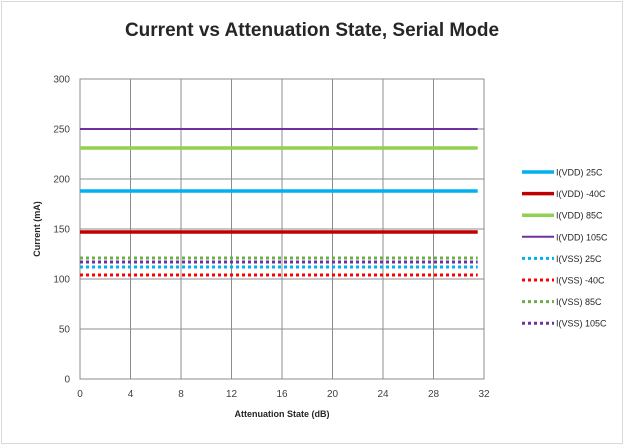 This screenshot has height=445, width=624. Describe the element at coordinates (37, 229) in the screenshot. I see `y-axis-label: Current (mA)` at that location.